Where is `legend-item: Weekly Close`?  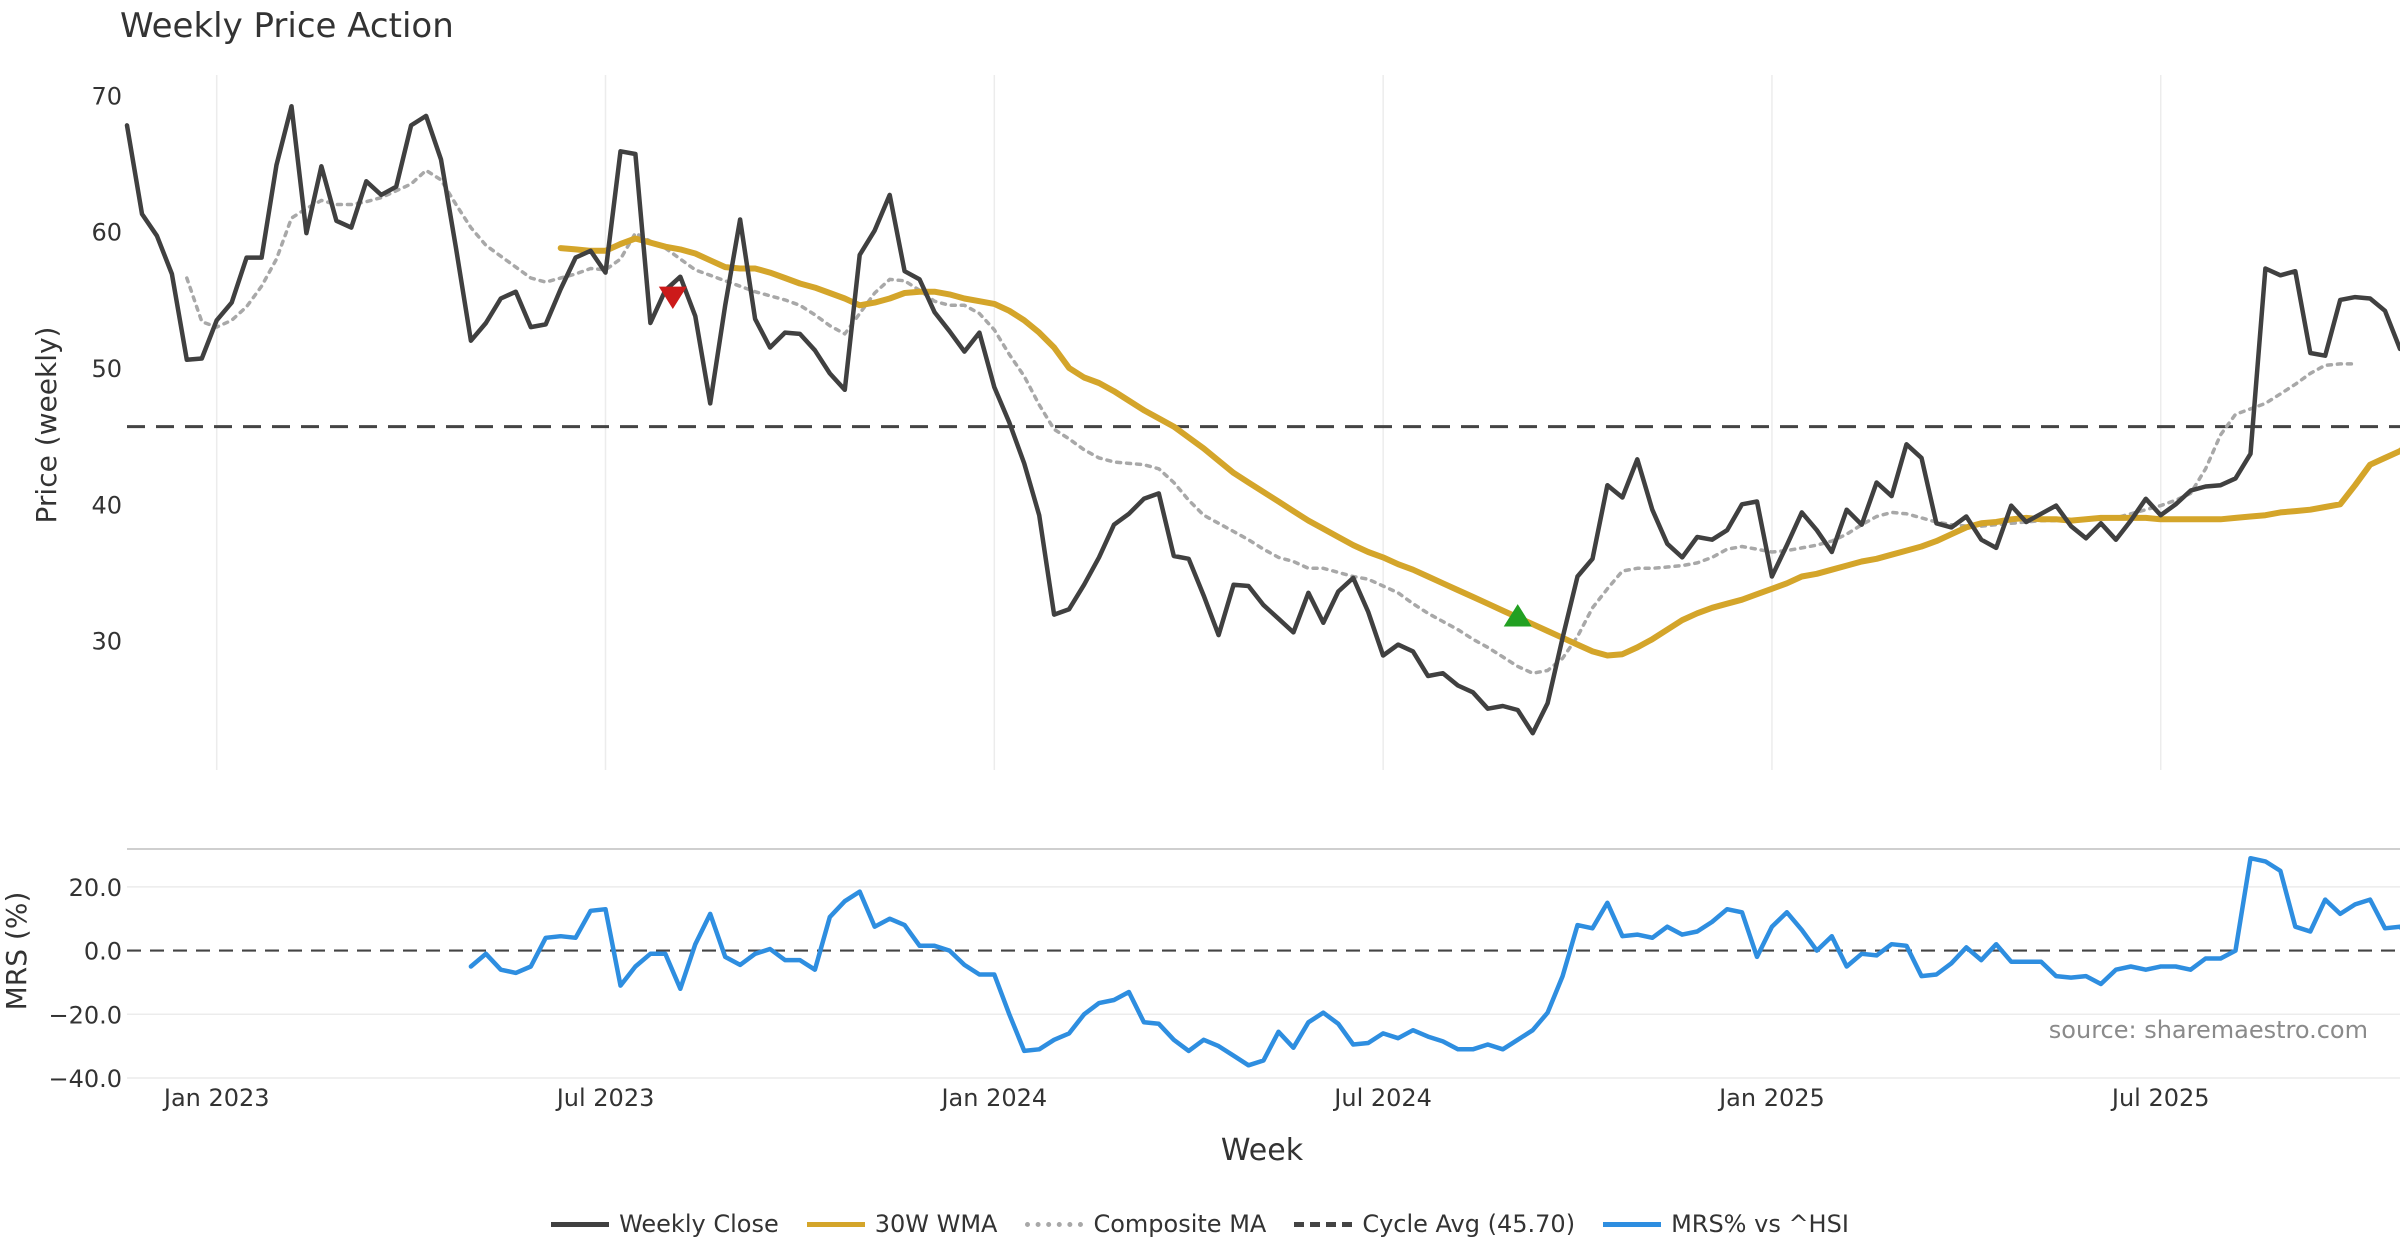 legend-item: Weekly Close is located at coordinates (665, 1224).